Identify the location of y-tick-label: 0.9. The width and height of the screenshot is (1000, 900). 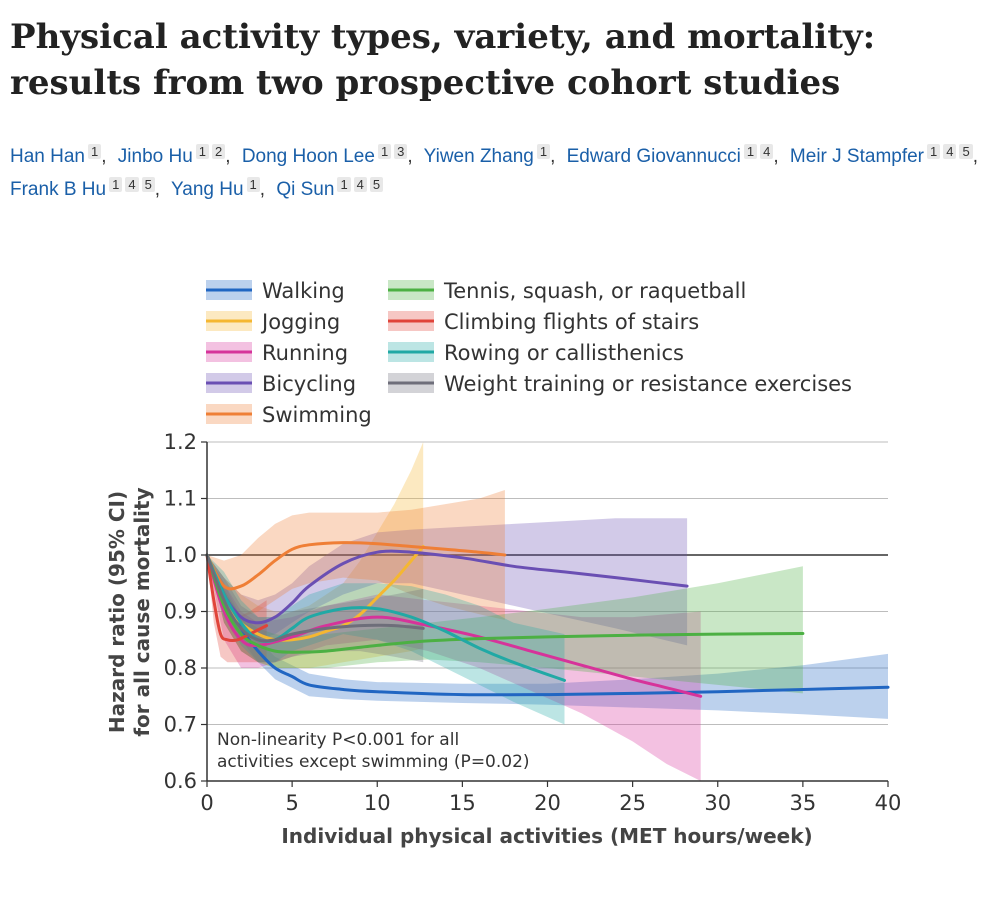
(180, 612).